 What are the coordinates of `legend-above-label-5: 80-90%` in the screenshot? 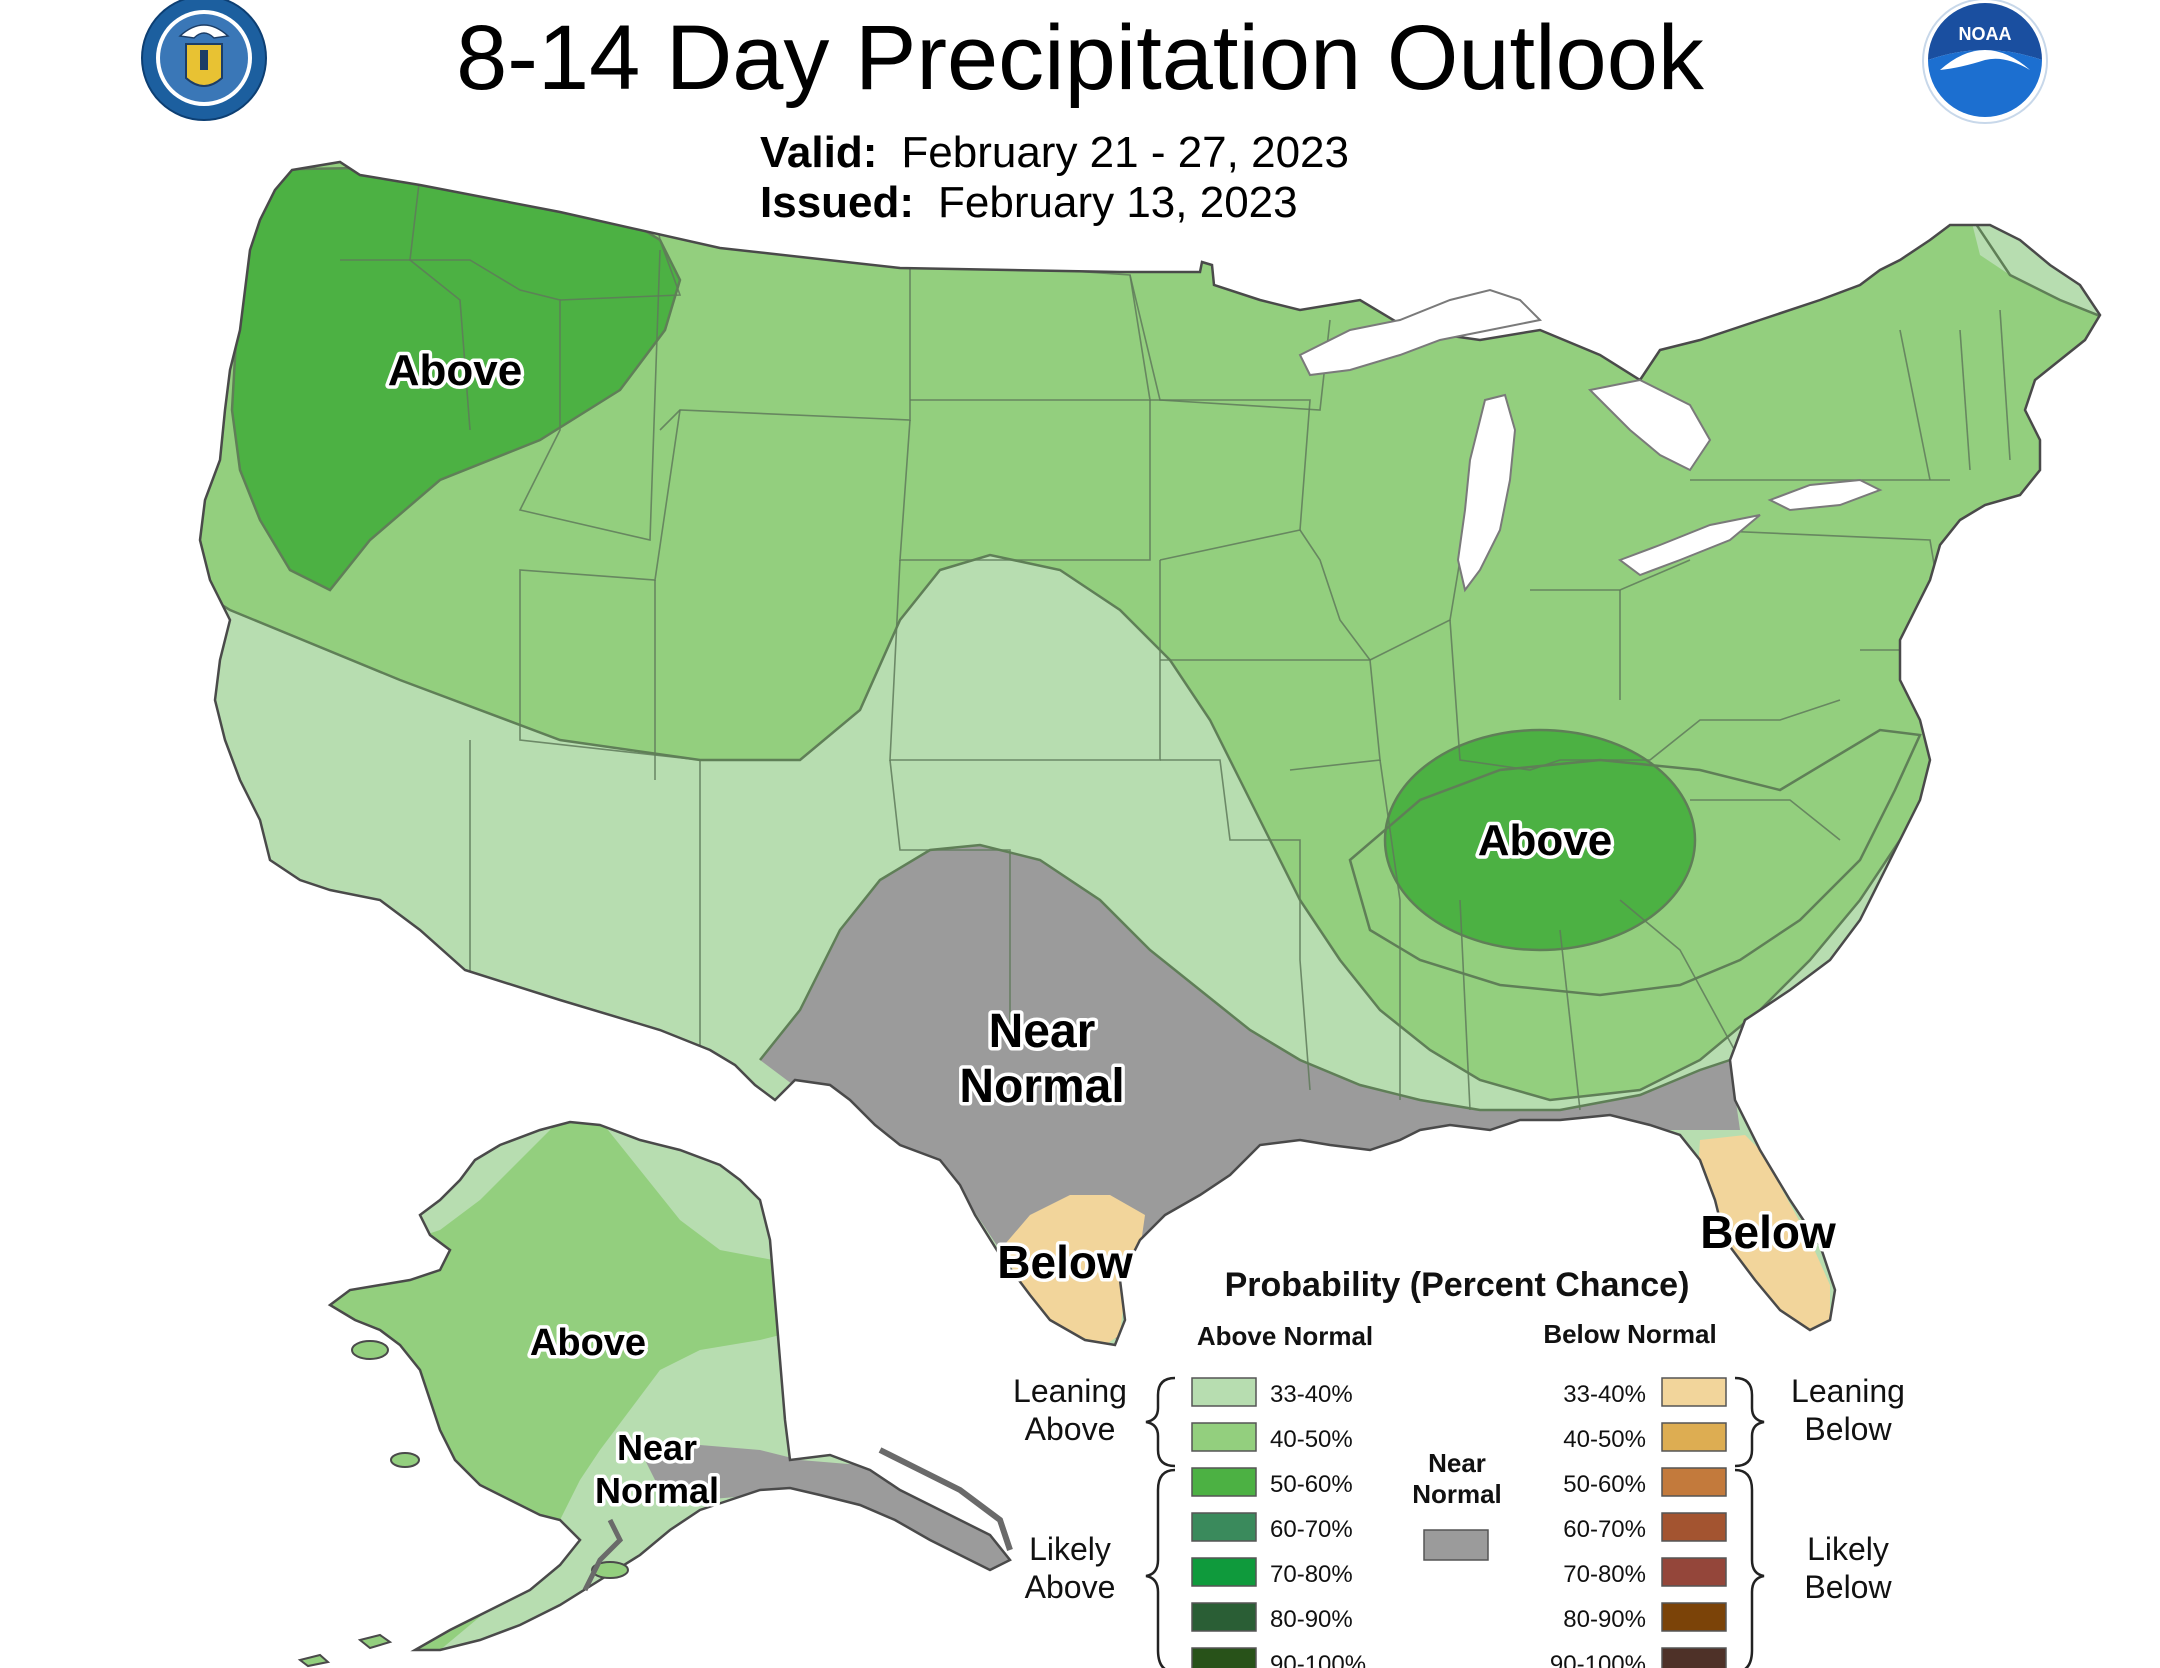 It's located at (1311, 1619).